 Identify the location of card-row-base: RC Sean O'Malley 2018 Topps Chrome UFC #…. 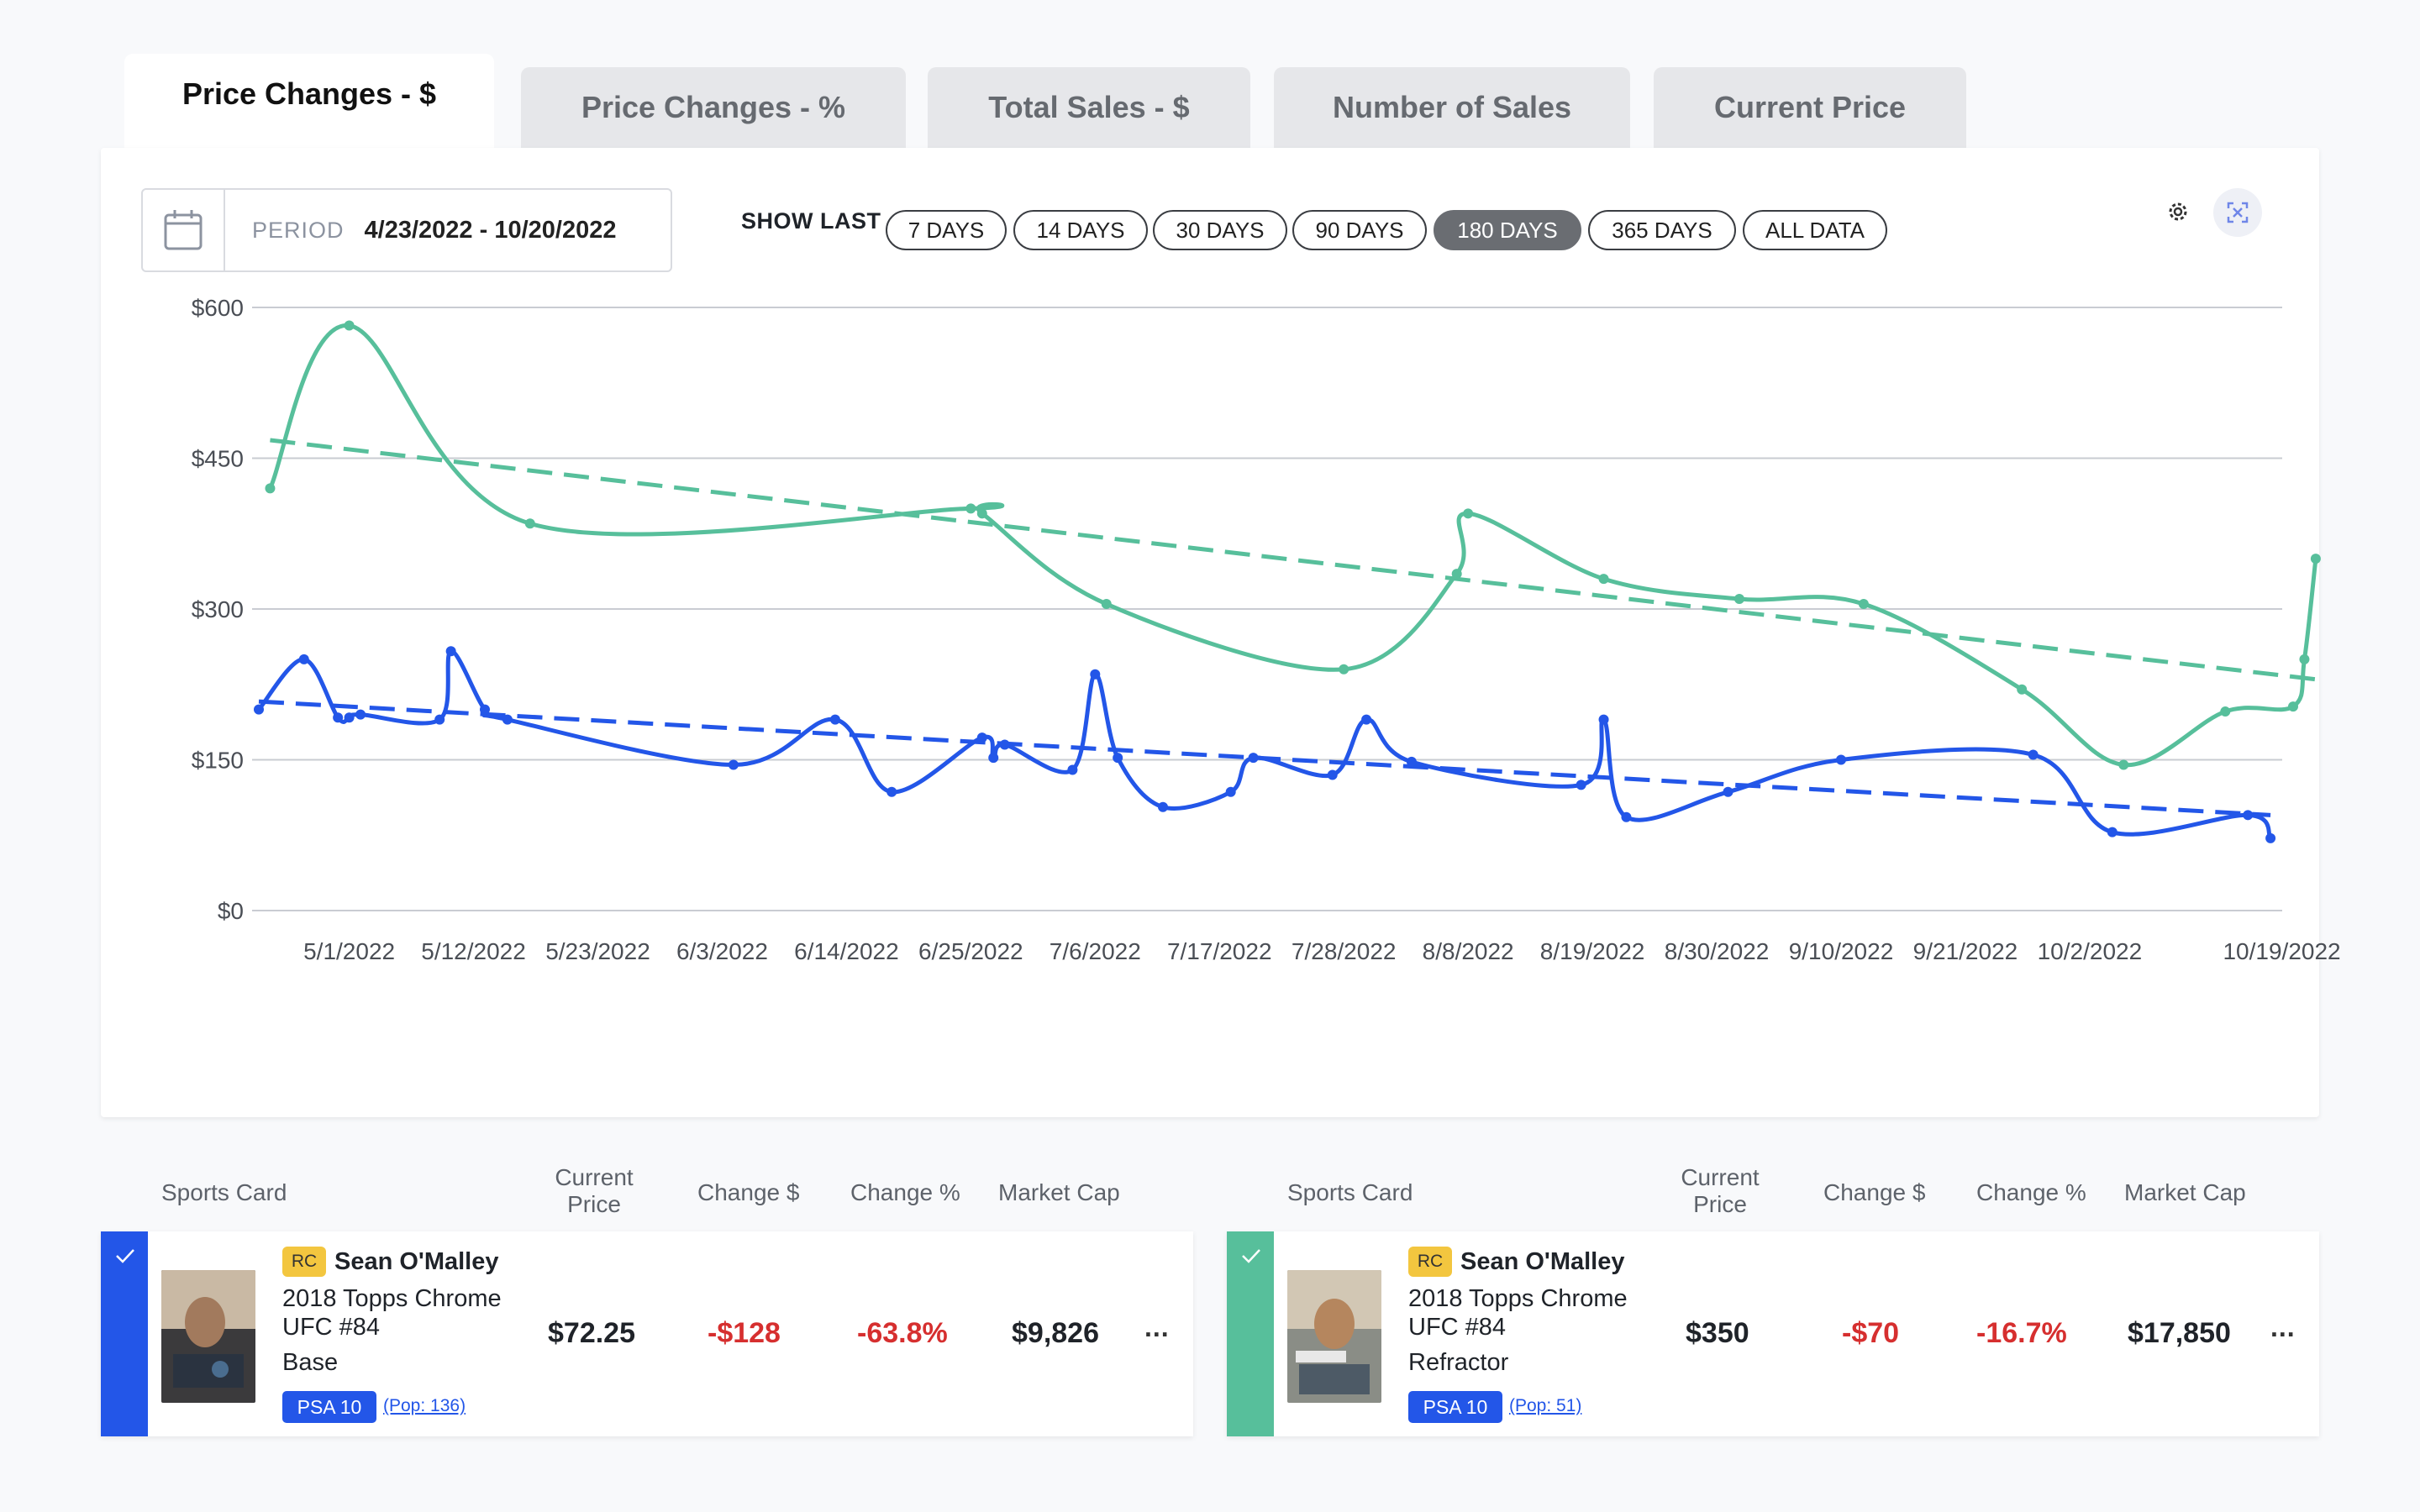
(647, 1333).